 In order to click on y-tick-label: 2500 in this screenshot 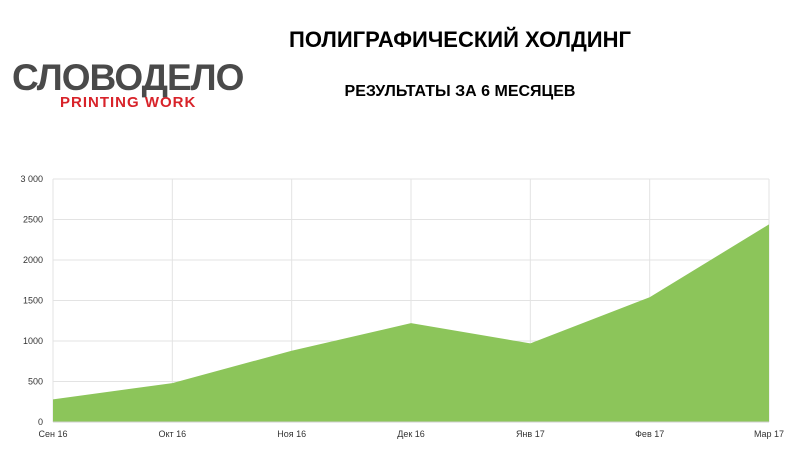, I will do `click(33, 220)`.